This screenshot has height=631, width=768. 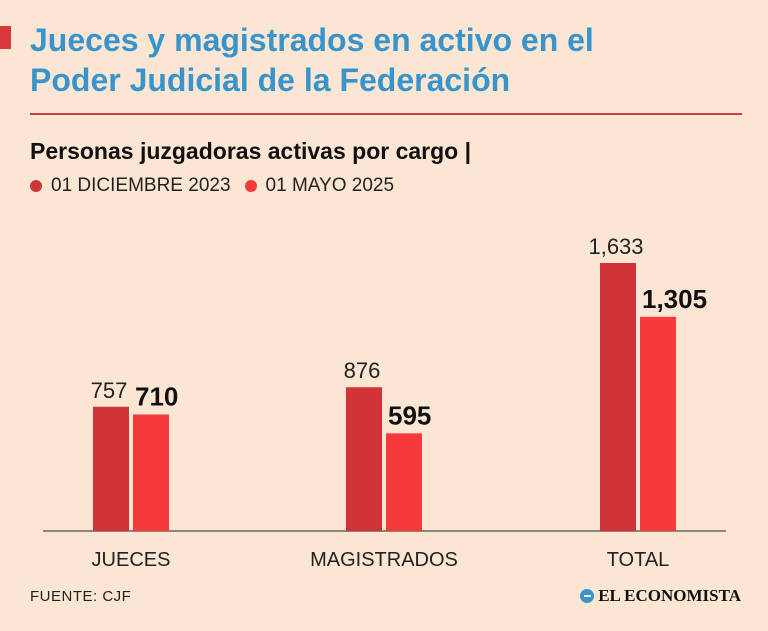 I want to click on legend-dot-2023, so click(x=36, y=186).